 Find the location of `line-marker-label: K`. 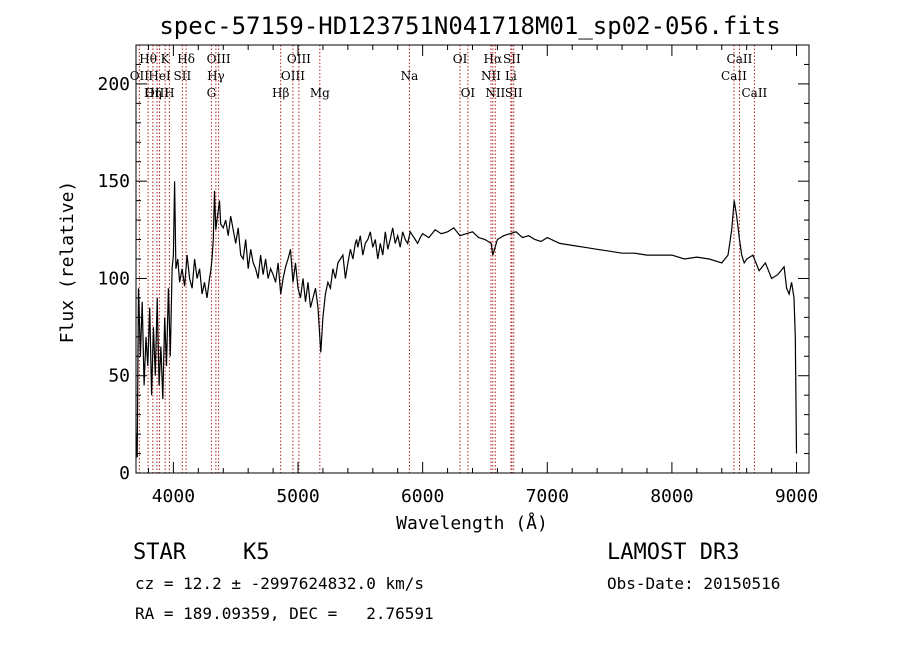

line-marker-label: K is located at coordinates (166, 59).